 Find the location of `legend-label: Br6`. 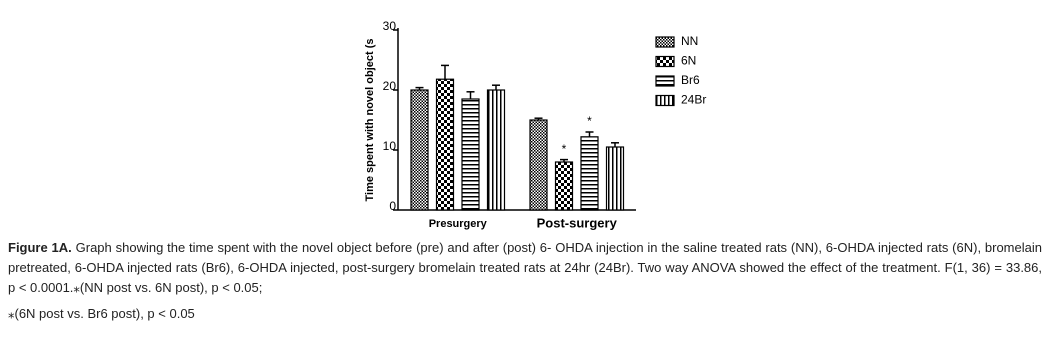

legend-label: Br6 is located at coordinates (690, 80).